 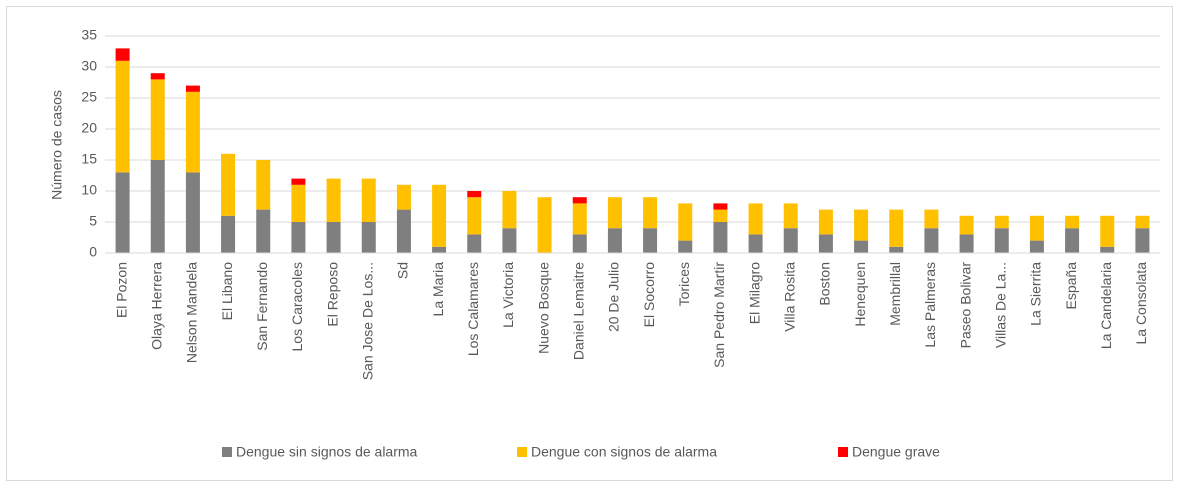 I want to click on x-tick-label: Las Palmeras, so click(x=930, y=305).